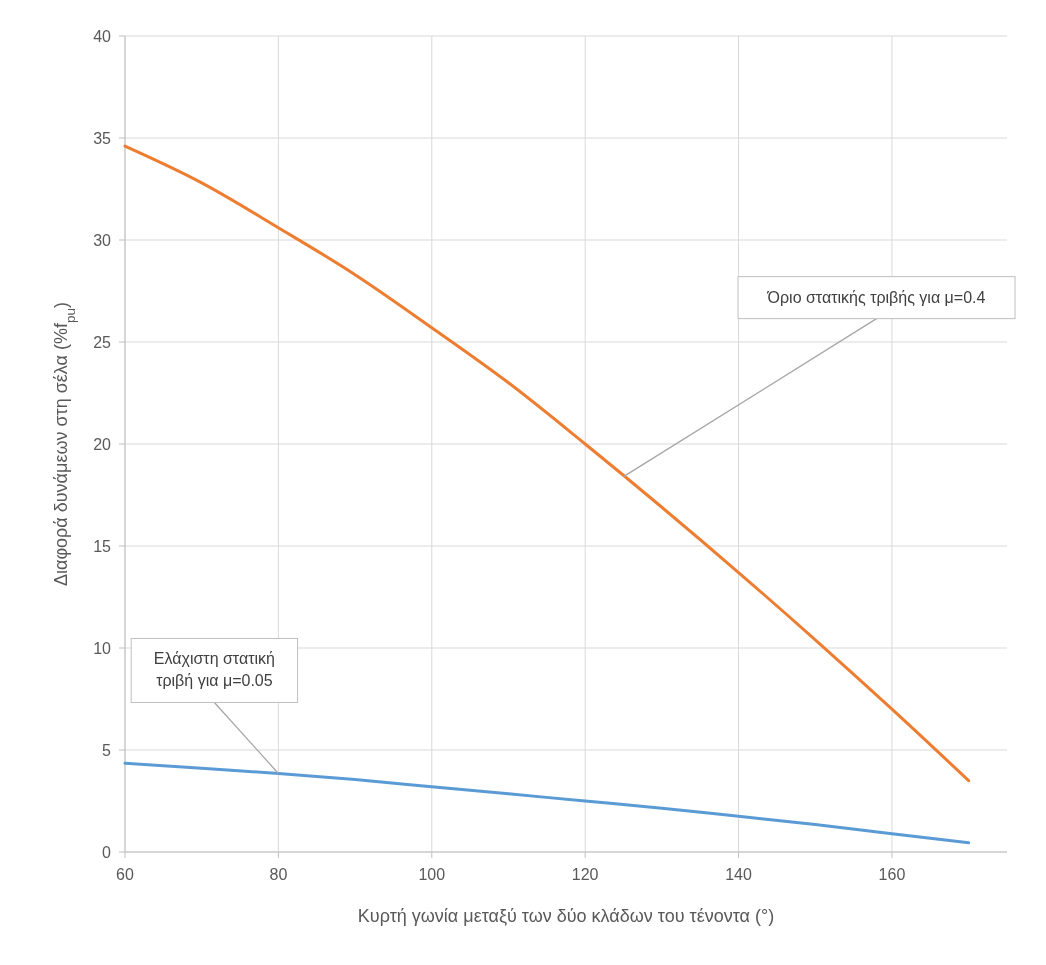  What do you see at coordinates (102, 36) in the screenshot?
I see `y-tick-label: 40` at bounding box center [102, 36].